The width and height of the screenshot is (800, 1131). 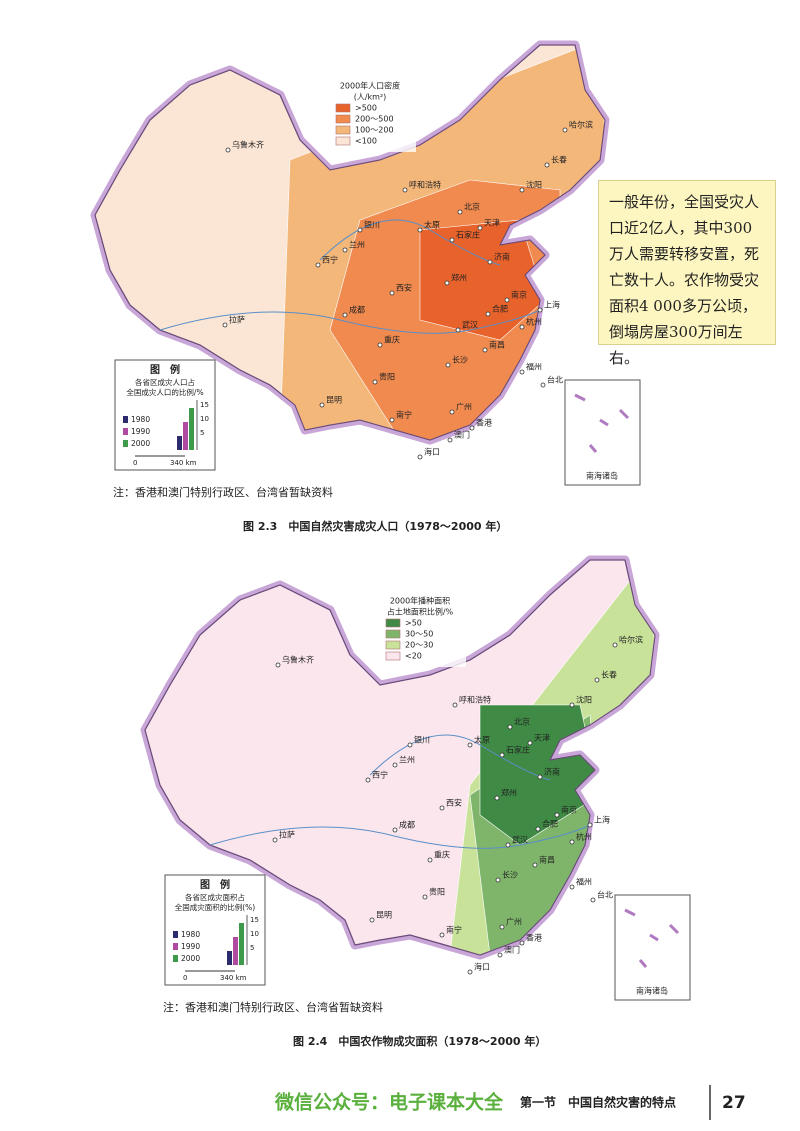 What do you see at coordinates (202, 433) in the screenshot?
I see `inset-axis-label: 5` at bounding box center [202, 433].